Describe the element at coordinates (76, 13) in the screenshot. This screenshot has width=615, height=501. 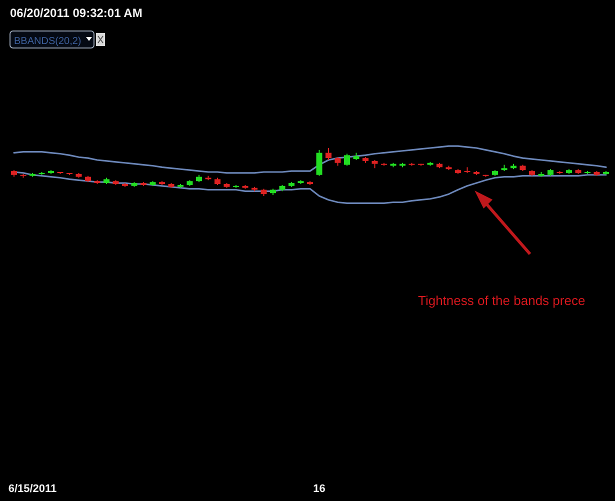
I see `chart-title: 06/20/2011 09:32:01 AM` at that location.